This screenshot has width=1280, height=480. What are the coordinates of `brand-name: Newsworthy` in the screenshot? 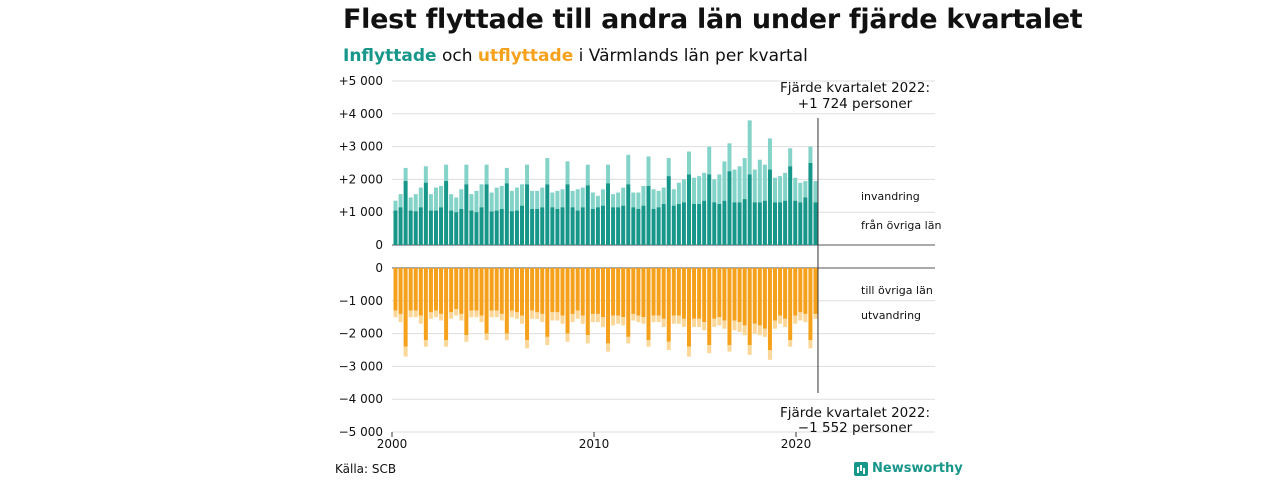 It's located at (917, 468).